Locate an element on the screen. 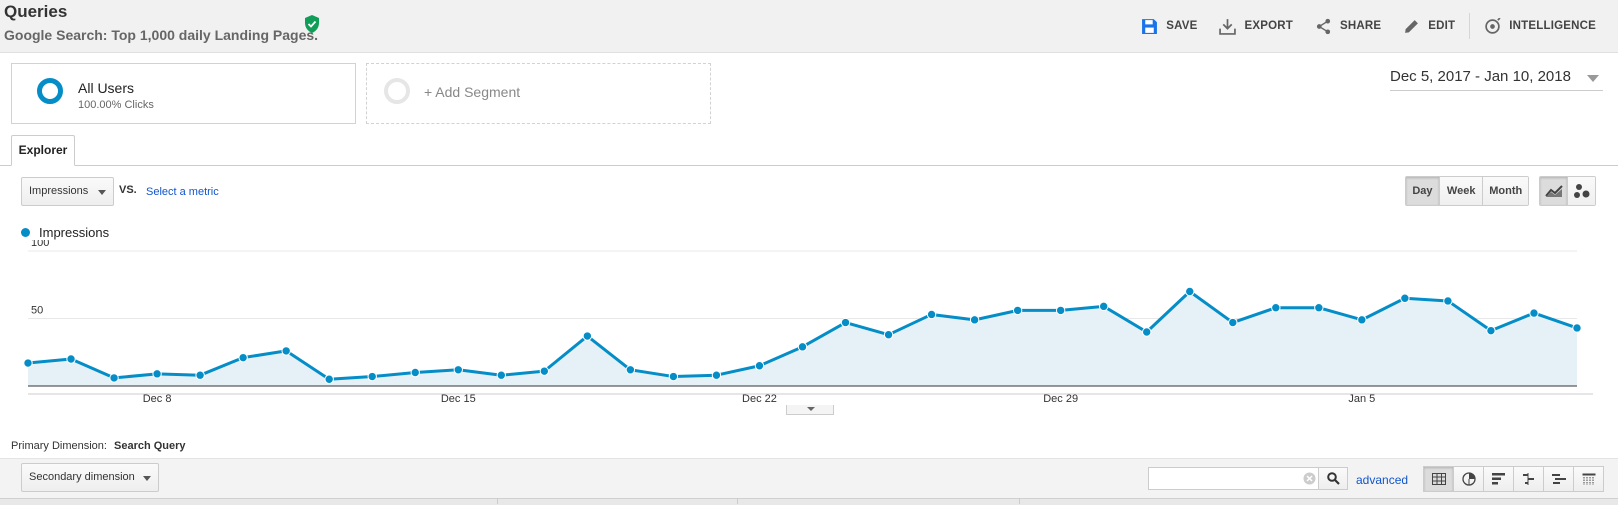 This screenshot has width=1618, height=505. metric-select: Impressions is located at coordinates (67, 191).